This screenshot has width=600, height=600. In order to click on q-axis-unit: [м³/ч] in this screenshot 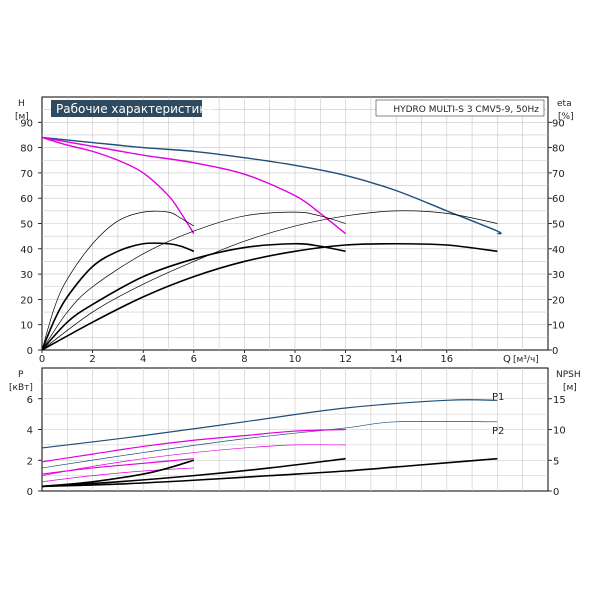, I will do `click(526, 360)`.